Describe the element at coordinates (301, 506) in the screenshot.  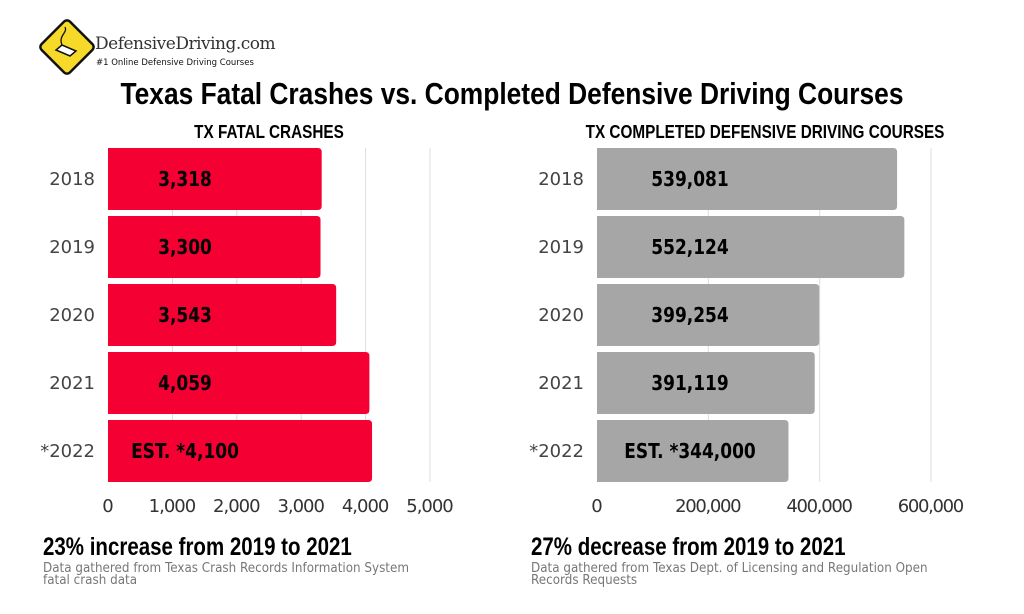
I see `x-tick-label: 3,000` at that location.